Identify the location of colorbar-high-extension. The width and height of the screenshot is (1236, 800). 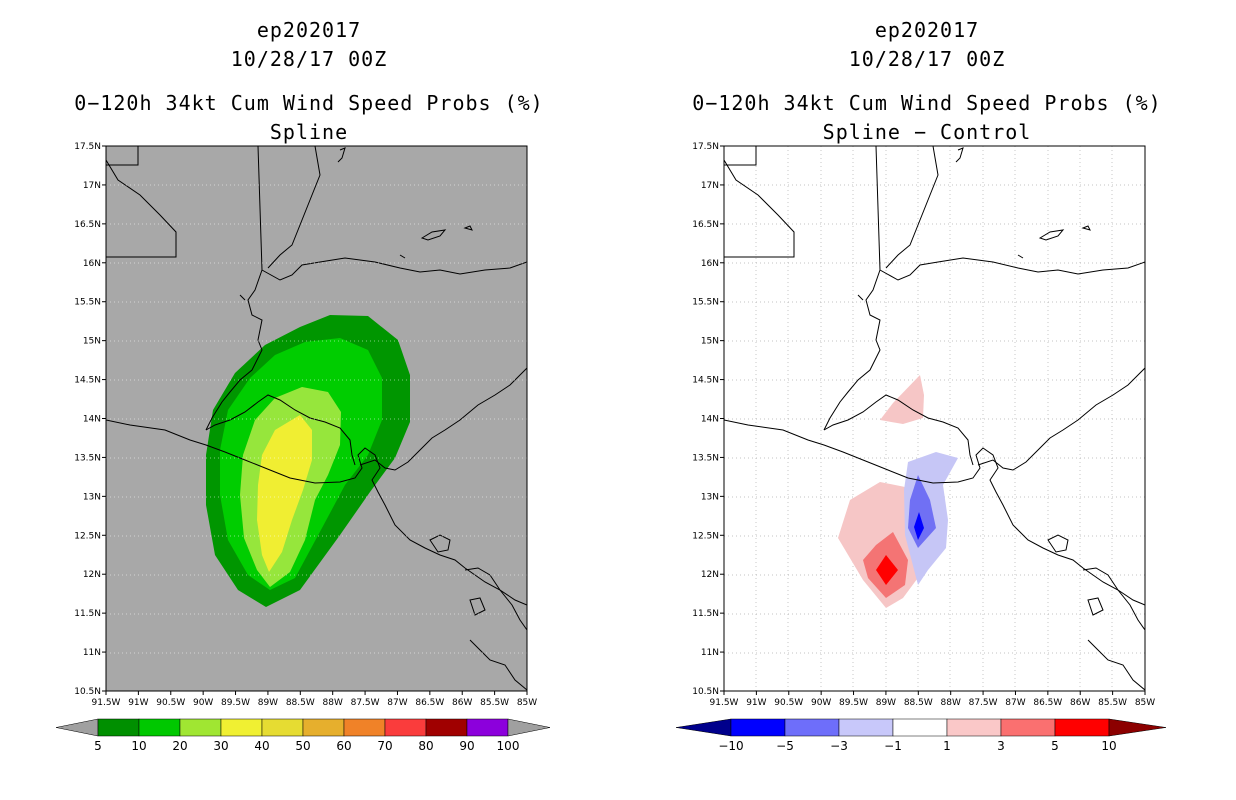
(529, 727).